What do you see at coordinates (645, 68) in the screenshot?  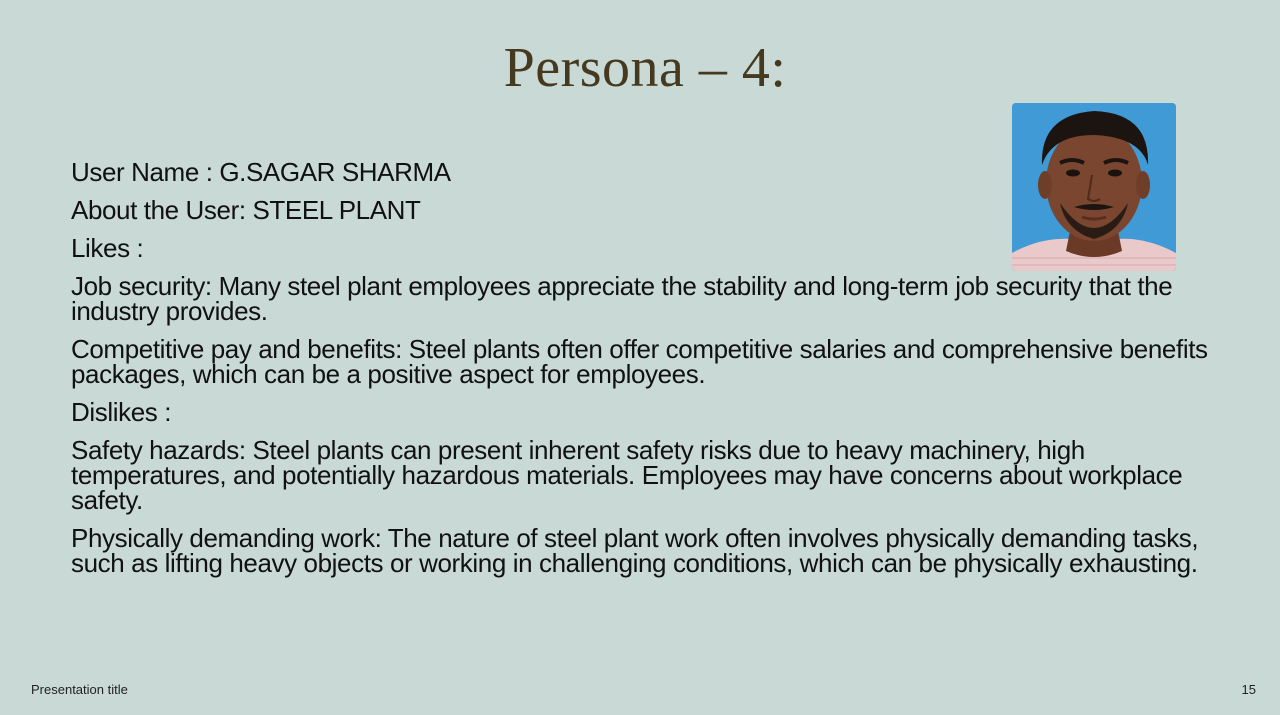 I see `slide-title: Persona – 4:` at bounding box center [645, 68].